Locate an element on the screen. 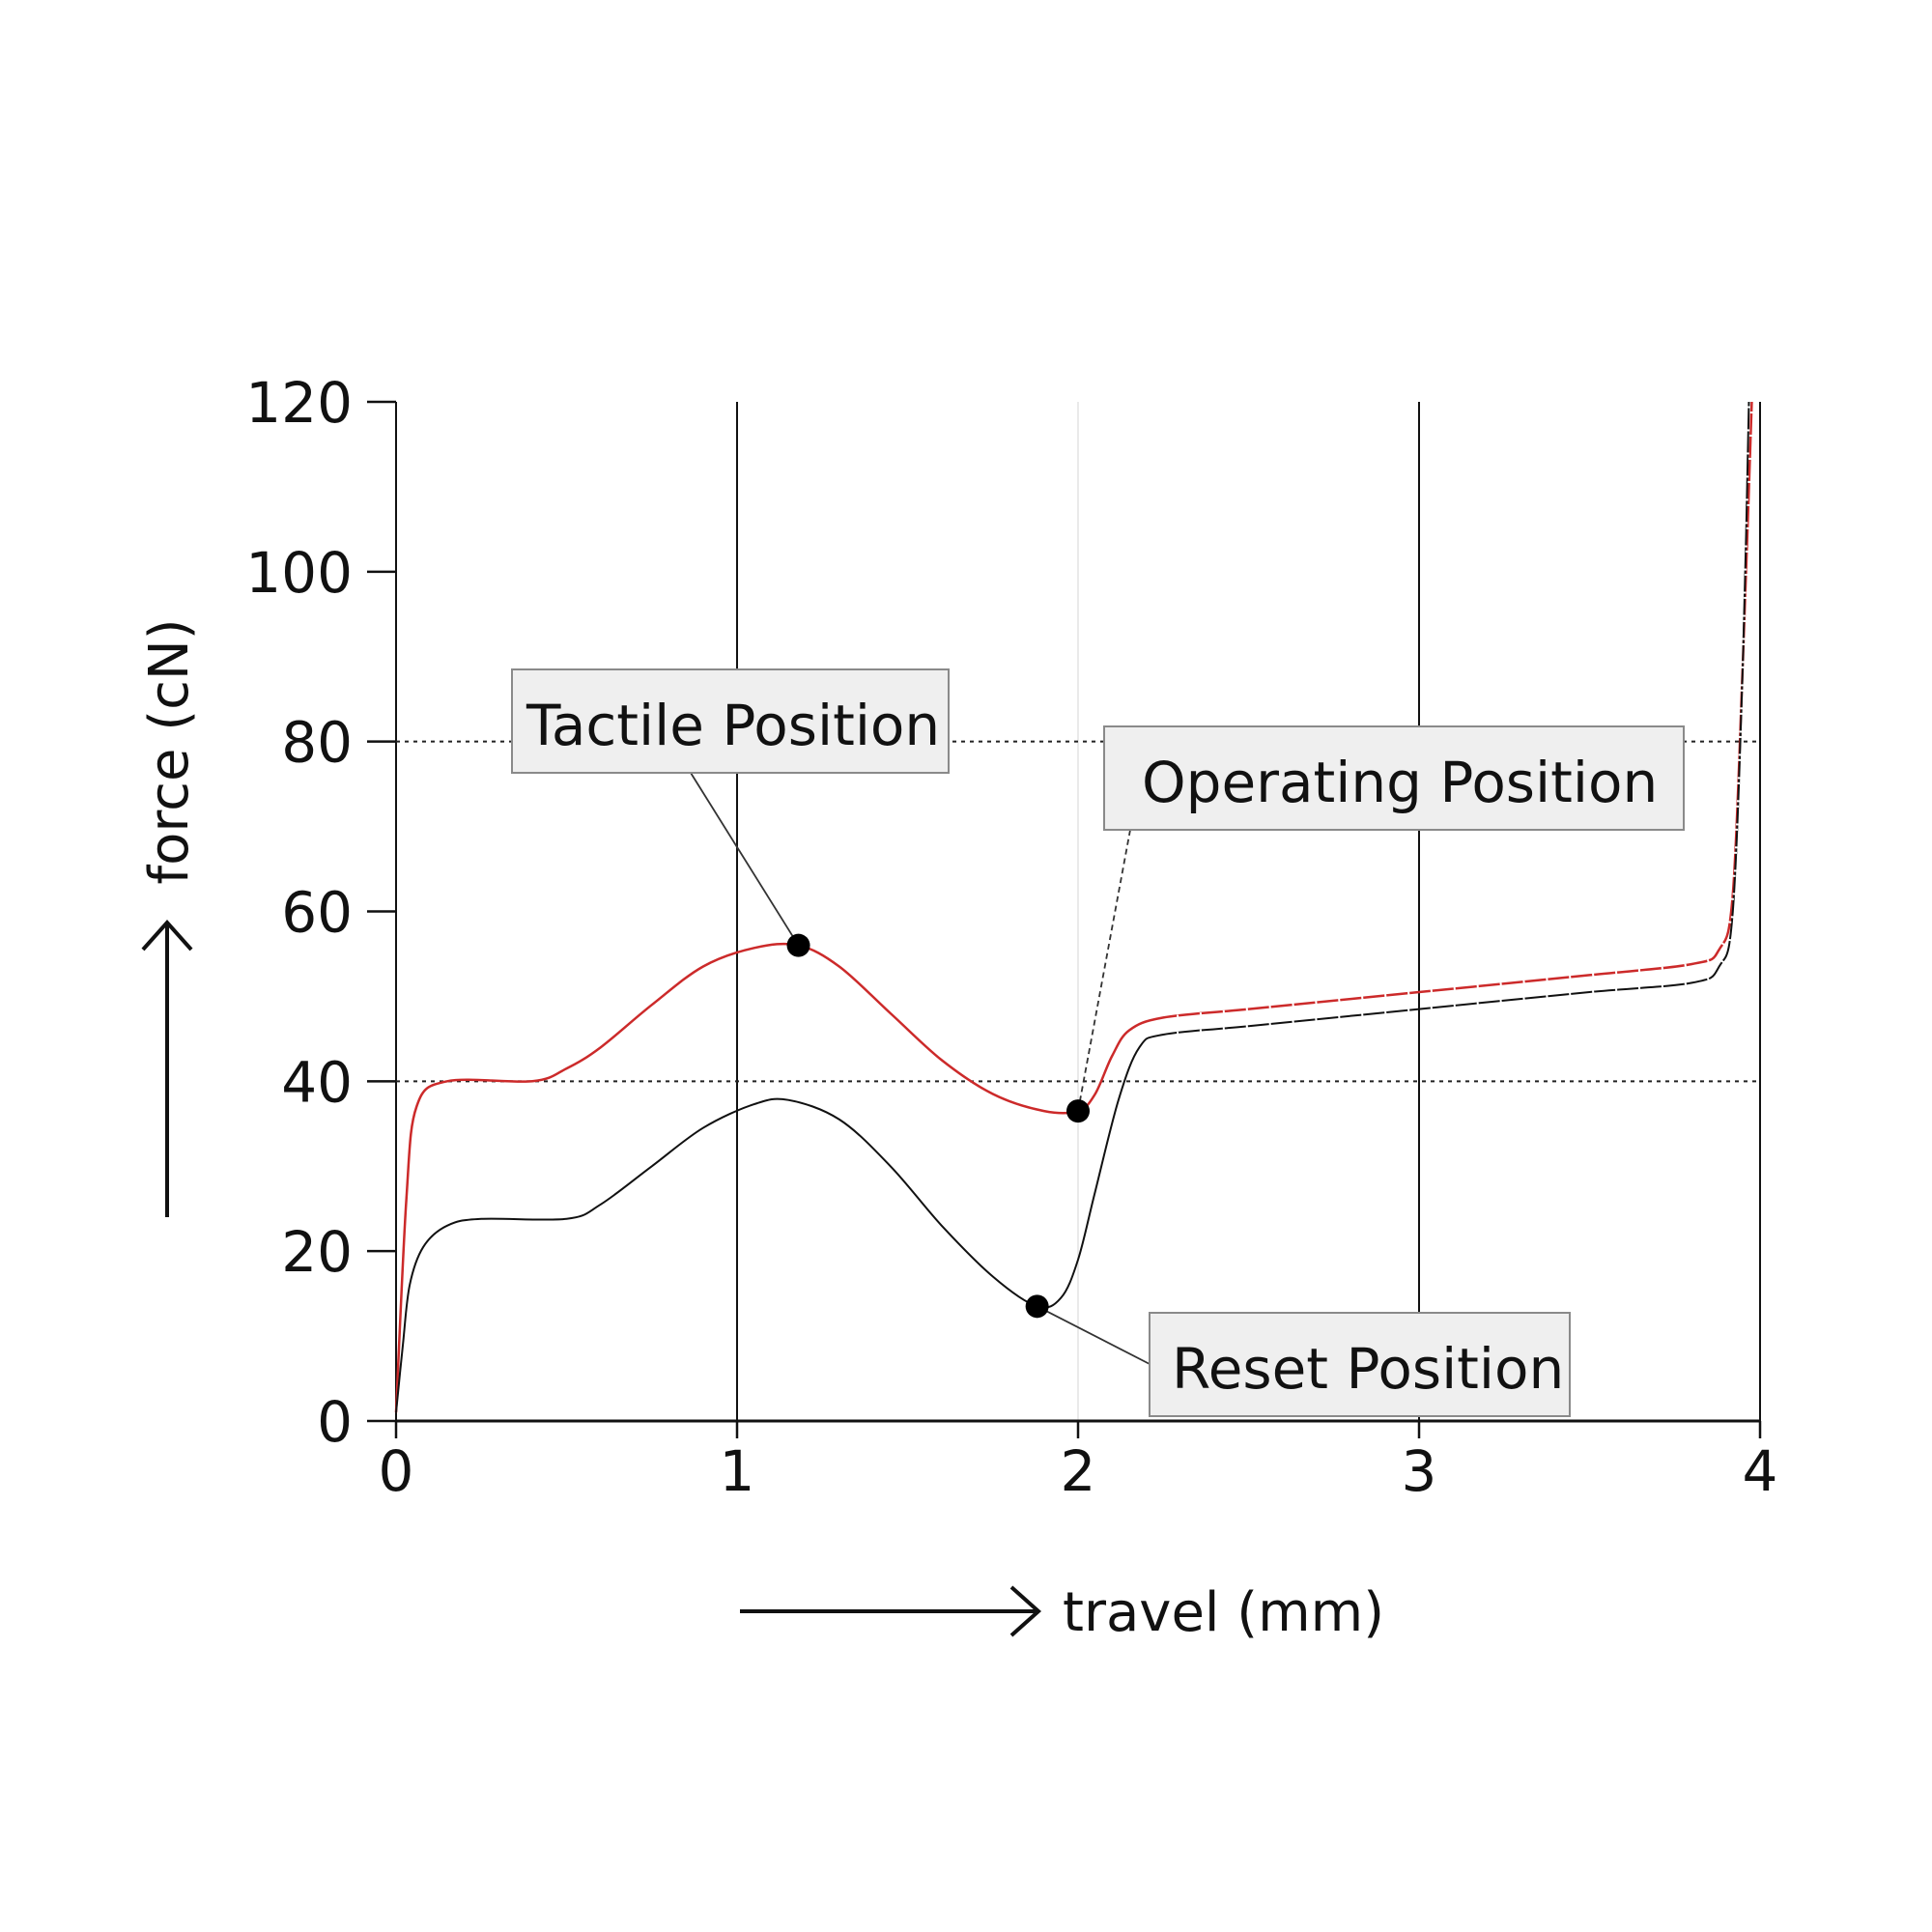 The height and width of the screenshot is (1932, 1932). x-axis-arrow-head is located at coordinates (1025, 1611).